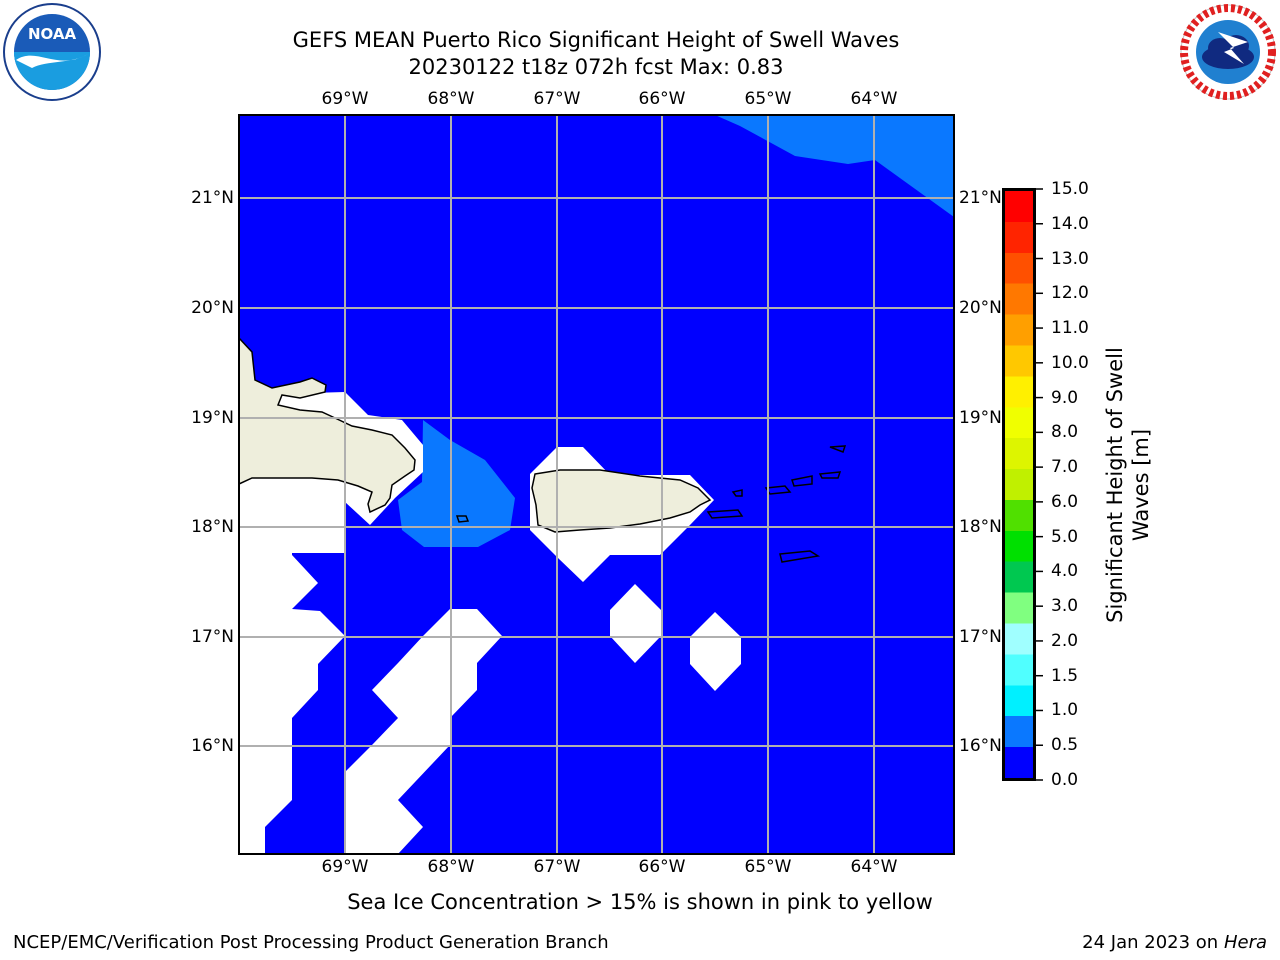  I want to click on lon-label-top: 66°W, so click(662, 99).